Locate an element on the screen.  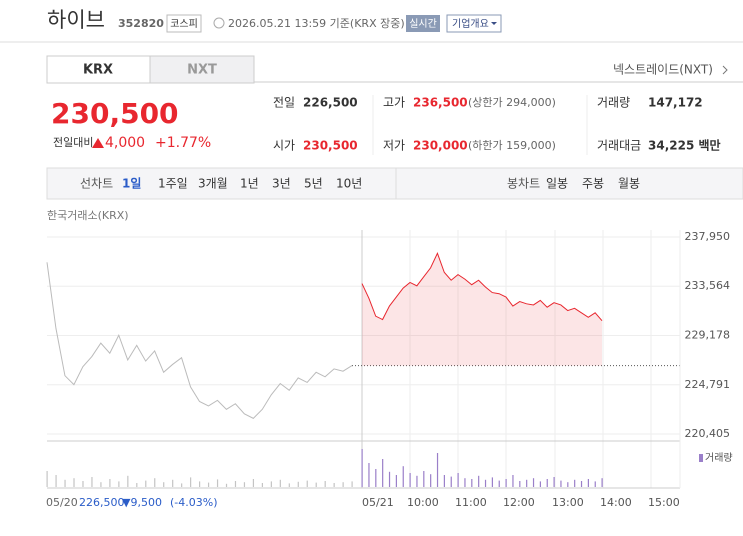
tab-label: KRX is located at coordinates (98, 70).